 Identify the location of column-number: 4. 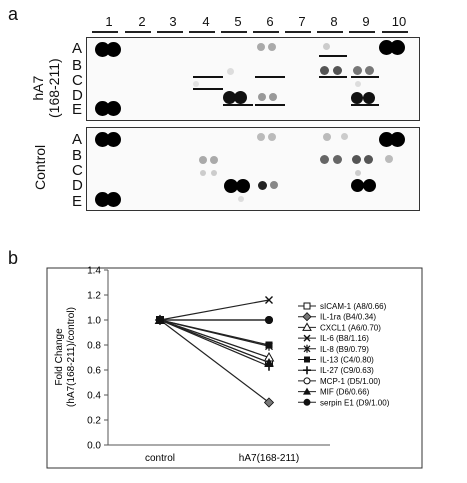
(206, 21).